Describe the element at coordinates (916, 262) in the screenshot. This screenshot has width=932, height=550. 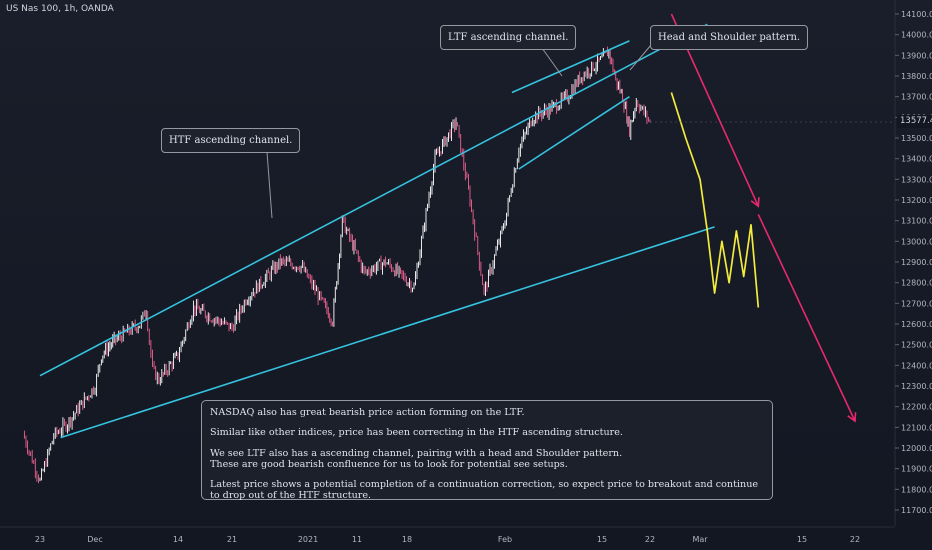
I see `price-tick-label: 12900.0` at that location.